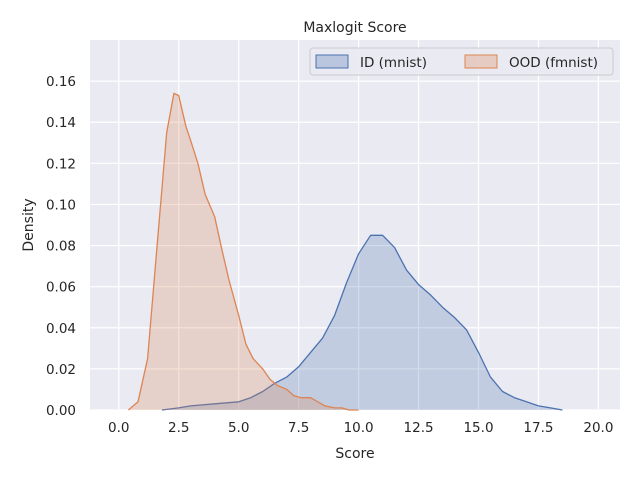 This screenshot has height=484, width=640. Describe the element at coordinates (61, 247) in the screenshot. I see `y-tick-label: 0.08` at that location.